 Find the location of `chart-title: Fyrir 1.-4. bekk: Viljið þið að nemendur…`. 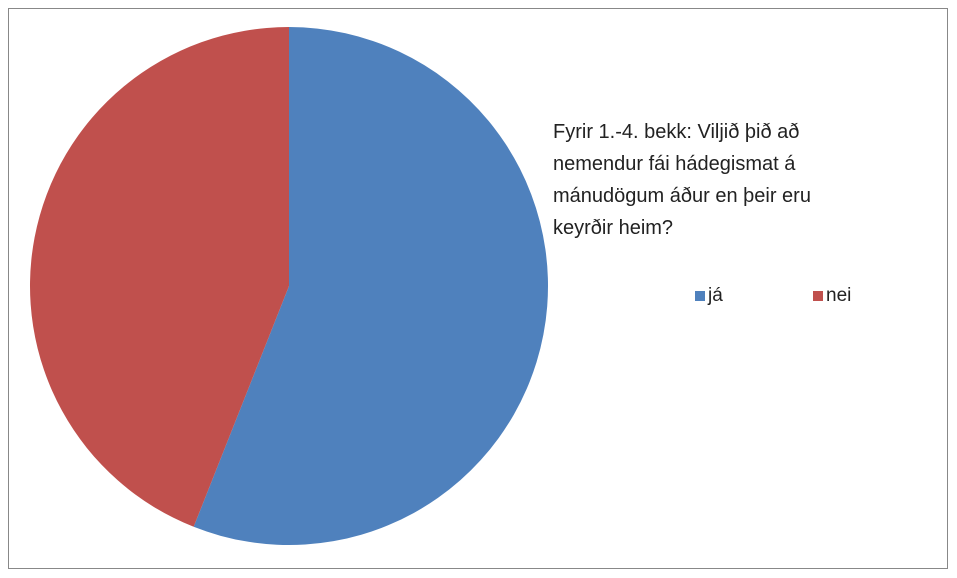

chart-title: Fyrir 1.-4. bekk: Viljið þið að nemendur… is located at coordinates (682, 180).